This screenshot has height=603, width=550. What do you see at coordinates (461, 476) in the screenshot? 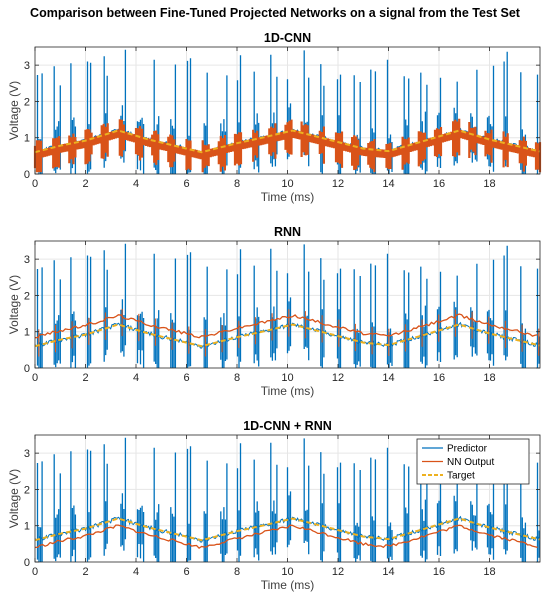
I see `legend-label-target: Target` at bounding box center [461, 476].